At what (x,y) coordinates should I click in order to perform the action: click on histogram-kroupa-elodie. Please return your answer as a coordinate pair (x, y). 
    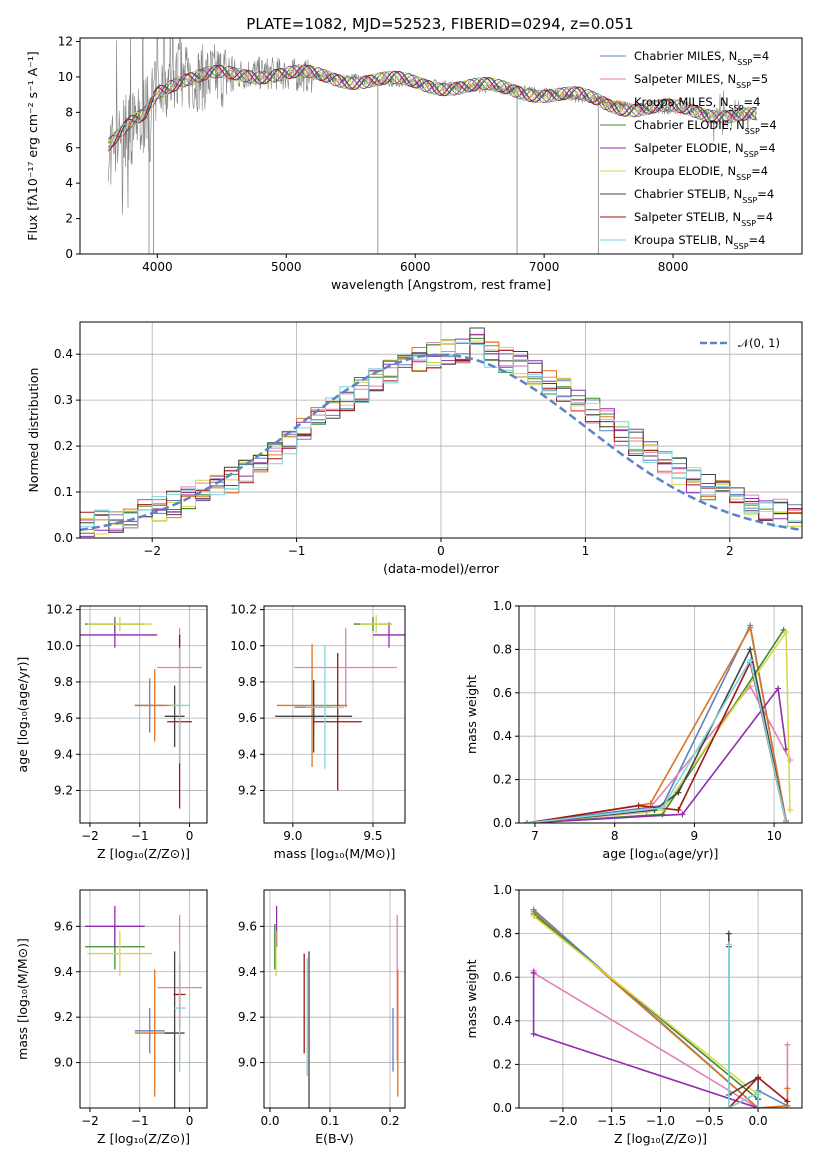
    Looking at the image, I should click on (441, 437).